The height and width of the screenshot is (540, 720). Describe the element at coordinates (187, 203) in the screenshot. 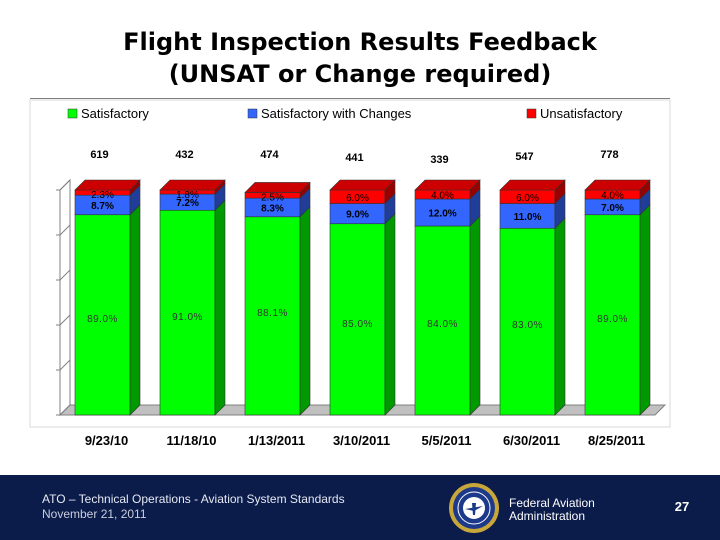

I see `label-changes-1: 7.2%` at that location.